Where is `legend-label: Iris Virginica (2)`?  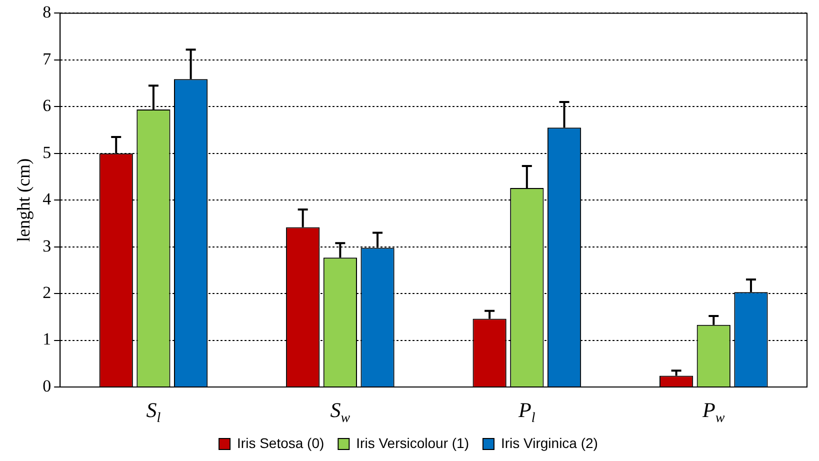
legend-label: Iris Virginica (2) is located at coordinates (549, 442).